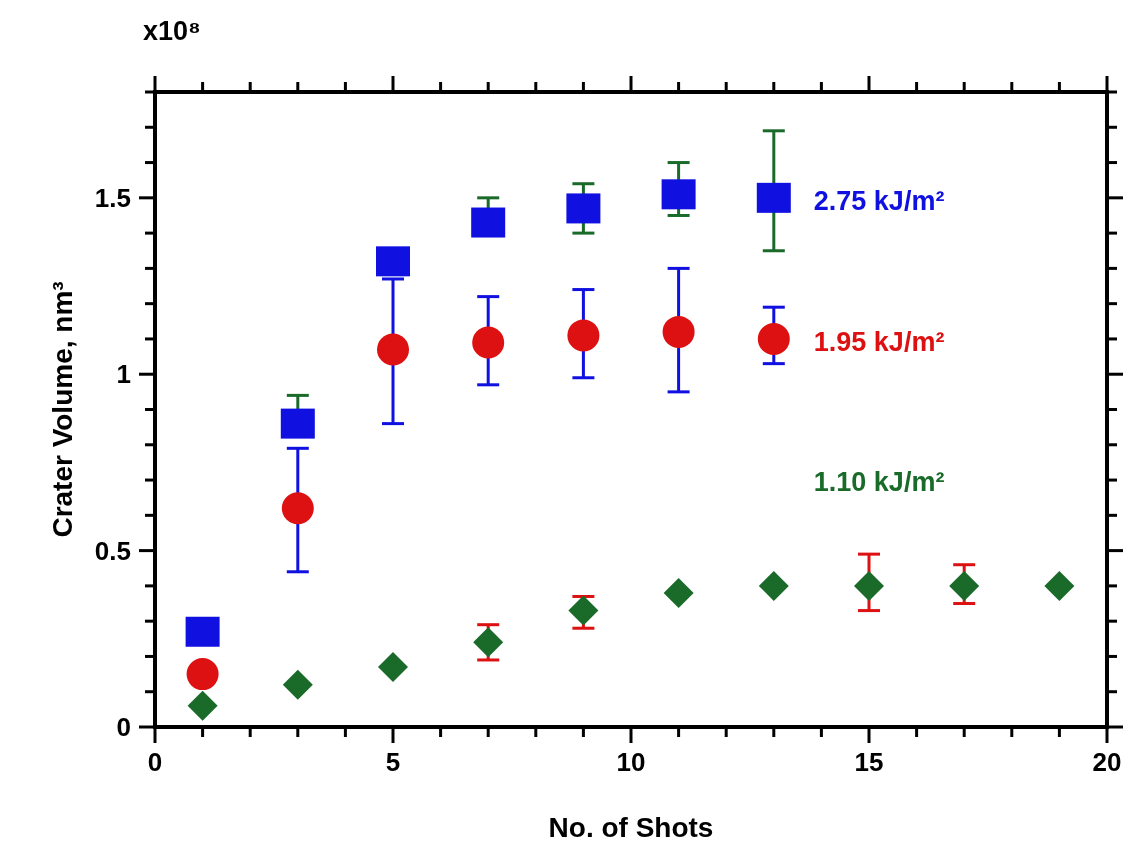  Describe the element at coordinates (631, 762) in the screenshot. I see `x-tick-label: 10` at that location.